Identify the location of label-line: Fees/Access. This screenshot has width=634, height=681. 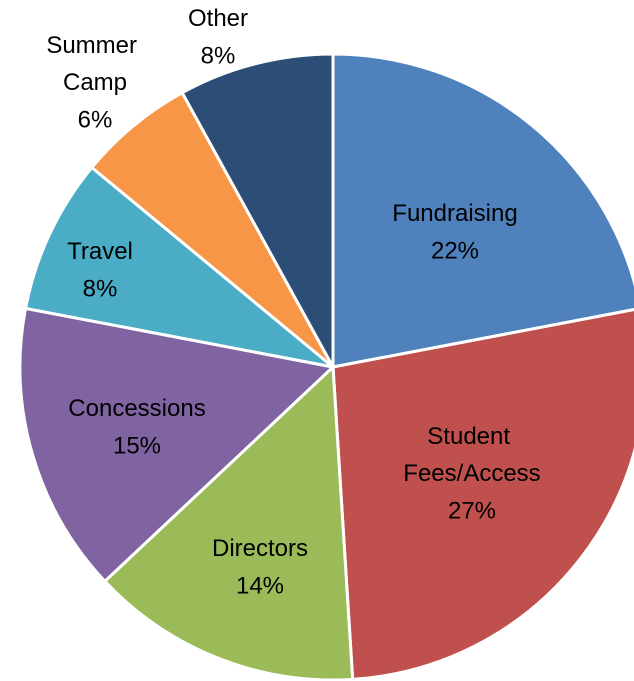
(471, 473).